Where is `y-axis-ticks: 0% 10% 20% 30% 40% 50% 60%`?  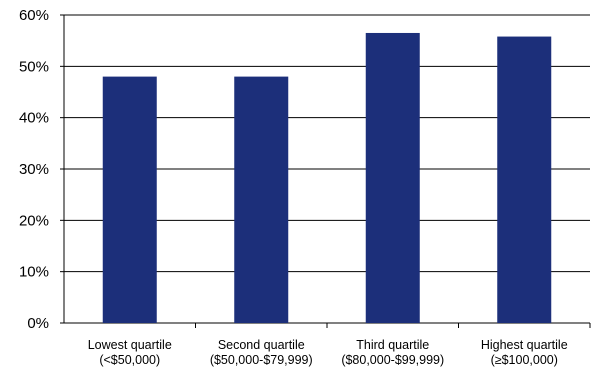 y-axis-ticks: 0% 10% 20% 30% 40% 50% 60% is located at coordinates (34, 169).